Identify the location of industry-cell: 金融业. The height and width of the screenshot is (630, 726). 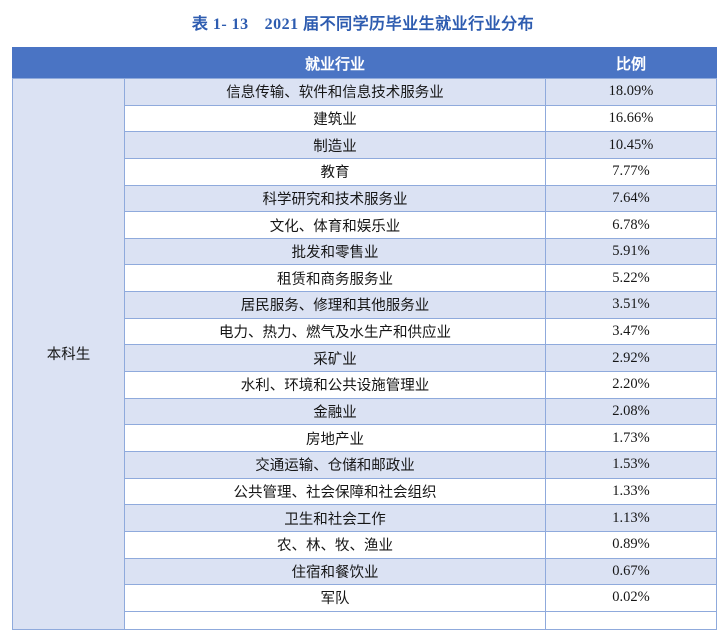
(335, 411).